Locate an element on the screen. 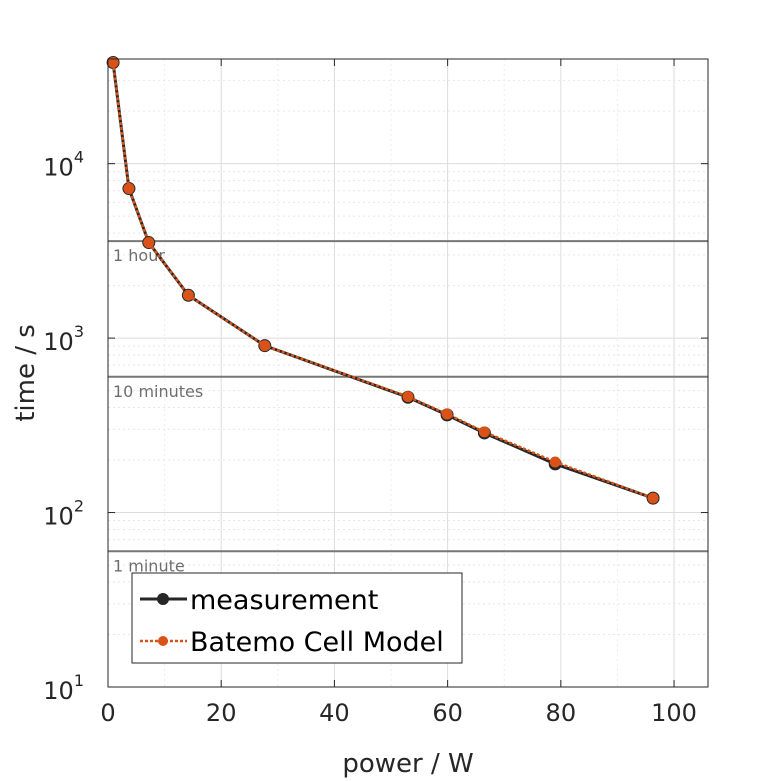 The image size is (781, 781). reference-line-label: 1 hour is located at coordinates (139, 255).